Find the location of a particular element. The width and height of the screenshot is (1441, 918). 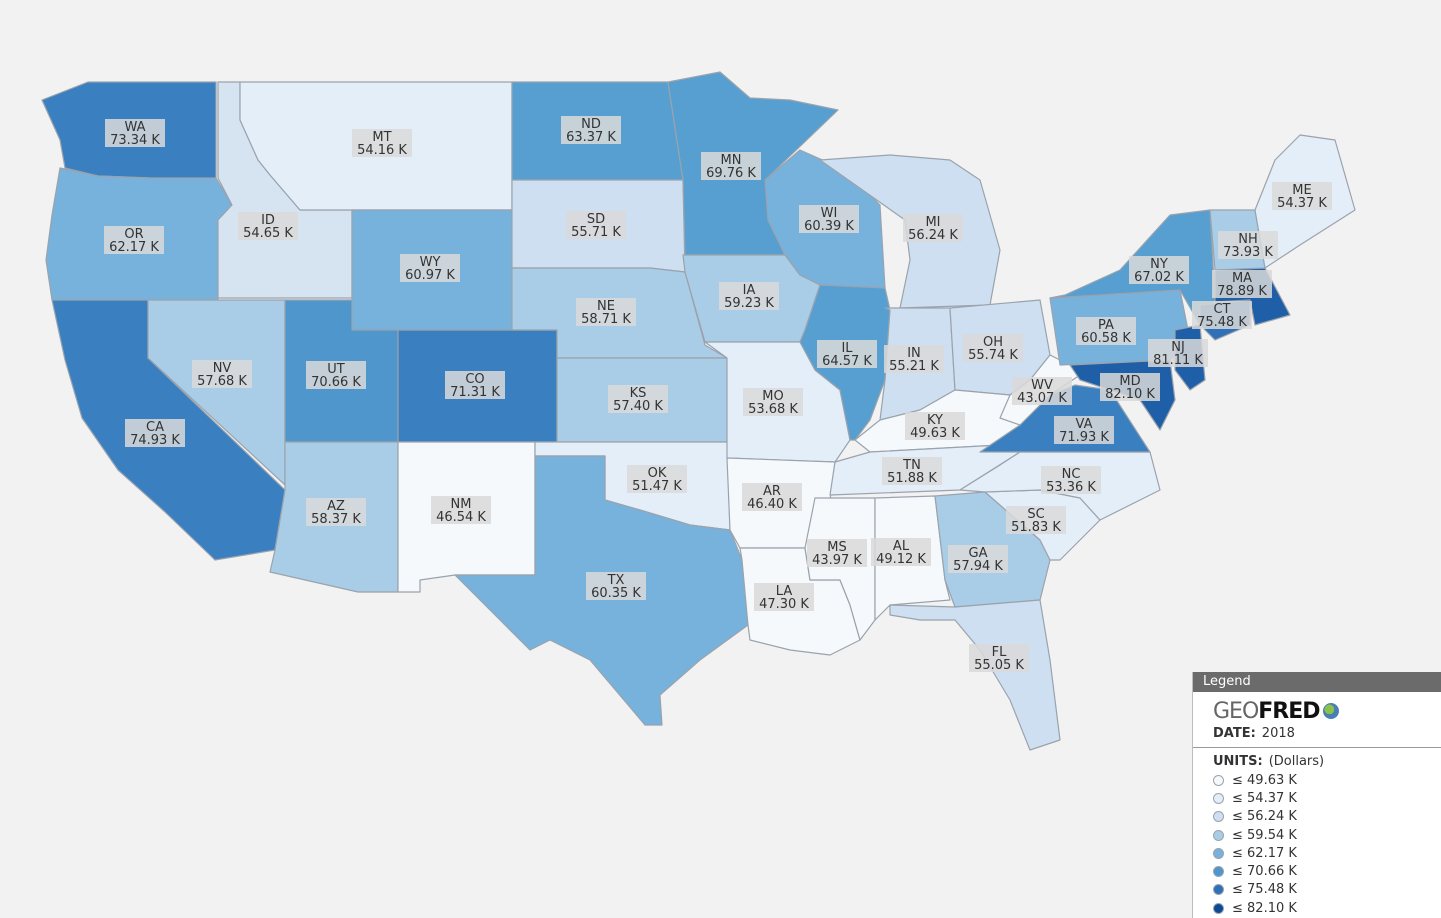

state-value: 51.88 K is located at coordinates (912, 478).